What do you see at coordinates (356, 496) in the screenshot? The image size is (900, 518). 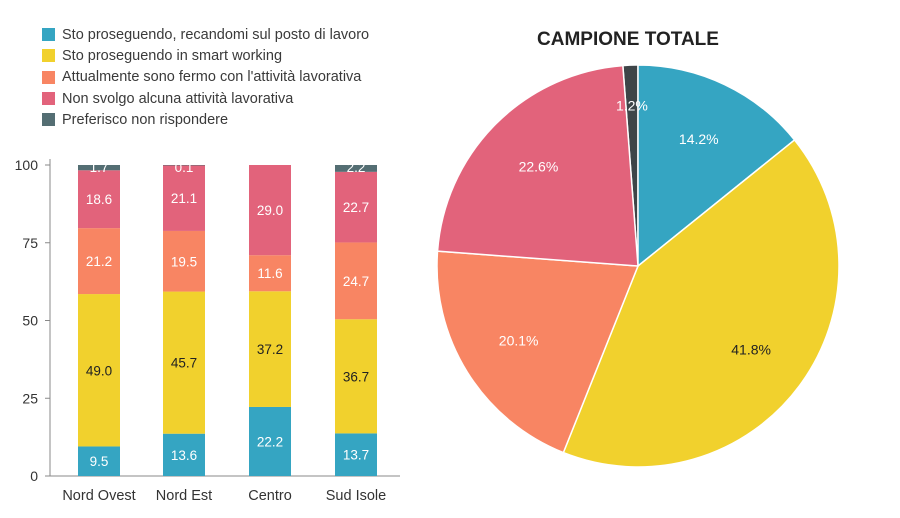 I see `x-tick-label: Sud Isole` at bounding box center [356, 496].